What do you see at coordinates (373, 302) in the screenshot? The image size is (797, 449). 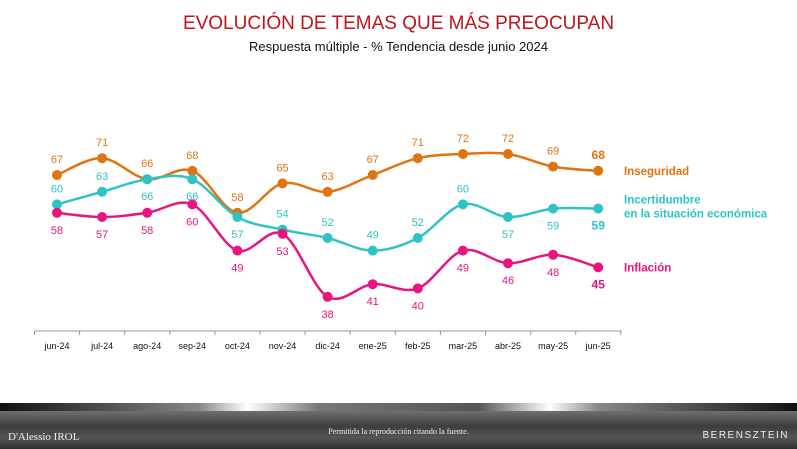 I see `data-label: 41` at bounding box center [373, 302].